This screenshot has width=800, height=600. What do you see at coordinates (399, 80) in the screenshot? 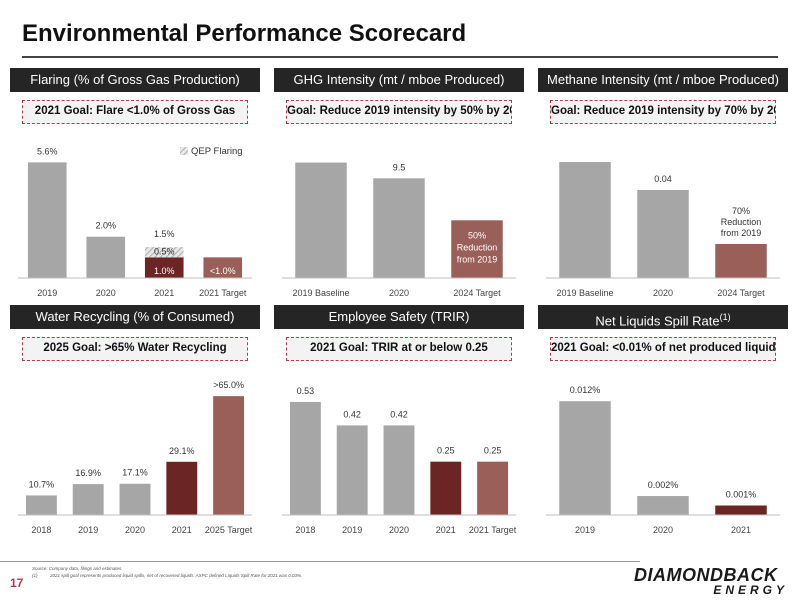
I see `ghg-header: GHG Intensity (mt / mboe Produced)` at bounding box center [399, 80].